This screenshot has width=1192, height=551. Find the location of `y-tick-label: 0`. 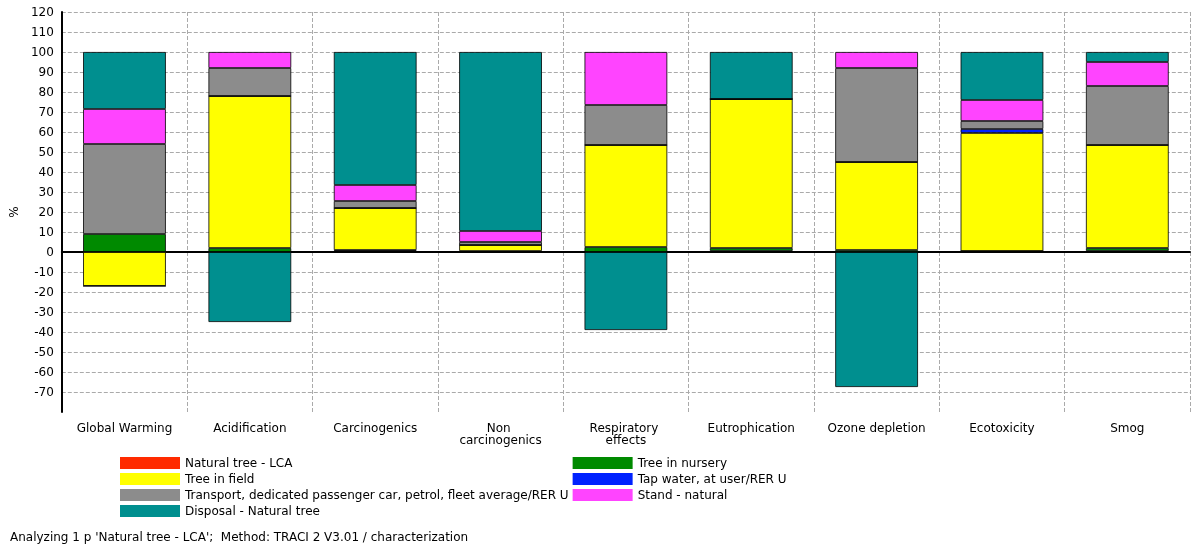

y-tick-label: 0 is located at coordinates (50, 252).